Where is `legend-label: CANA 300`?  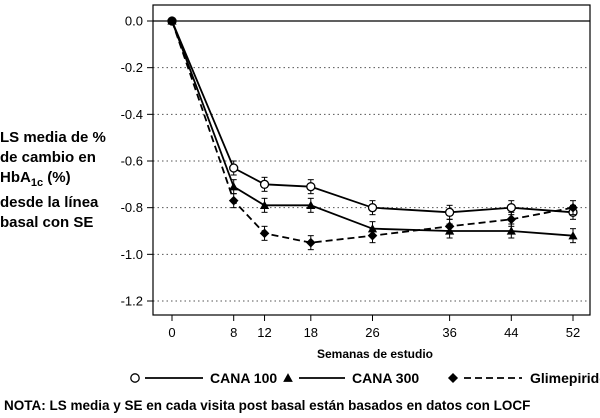
legend-label: CANA 300 is located at coordinates (385, 378).